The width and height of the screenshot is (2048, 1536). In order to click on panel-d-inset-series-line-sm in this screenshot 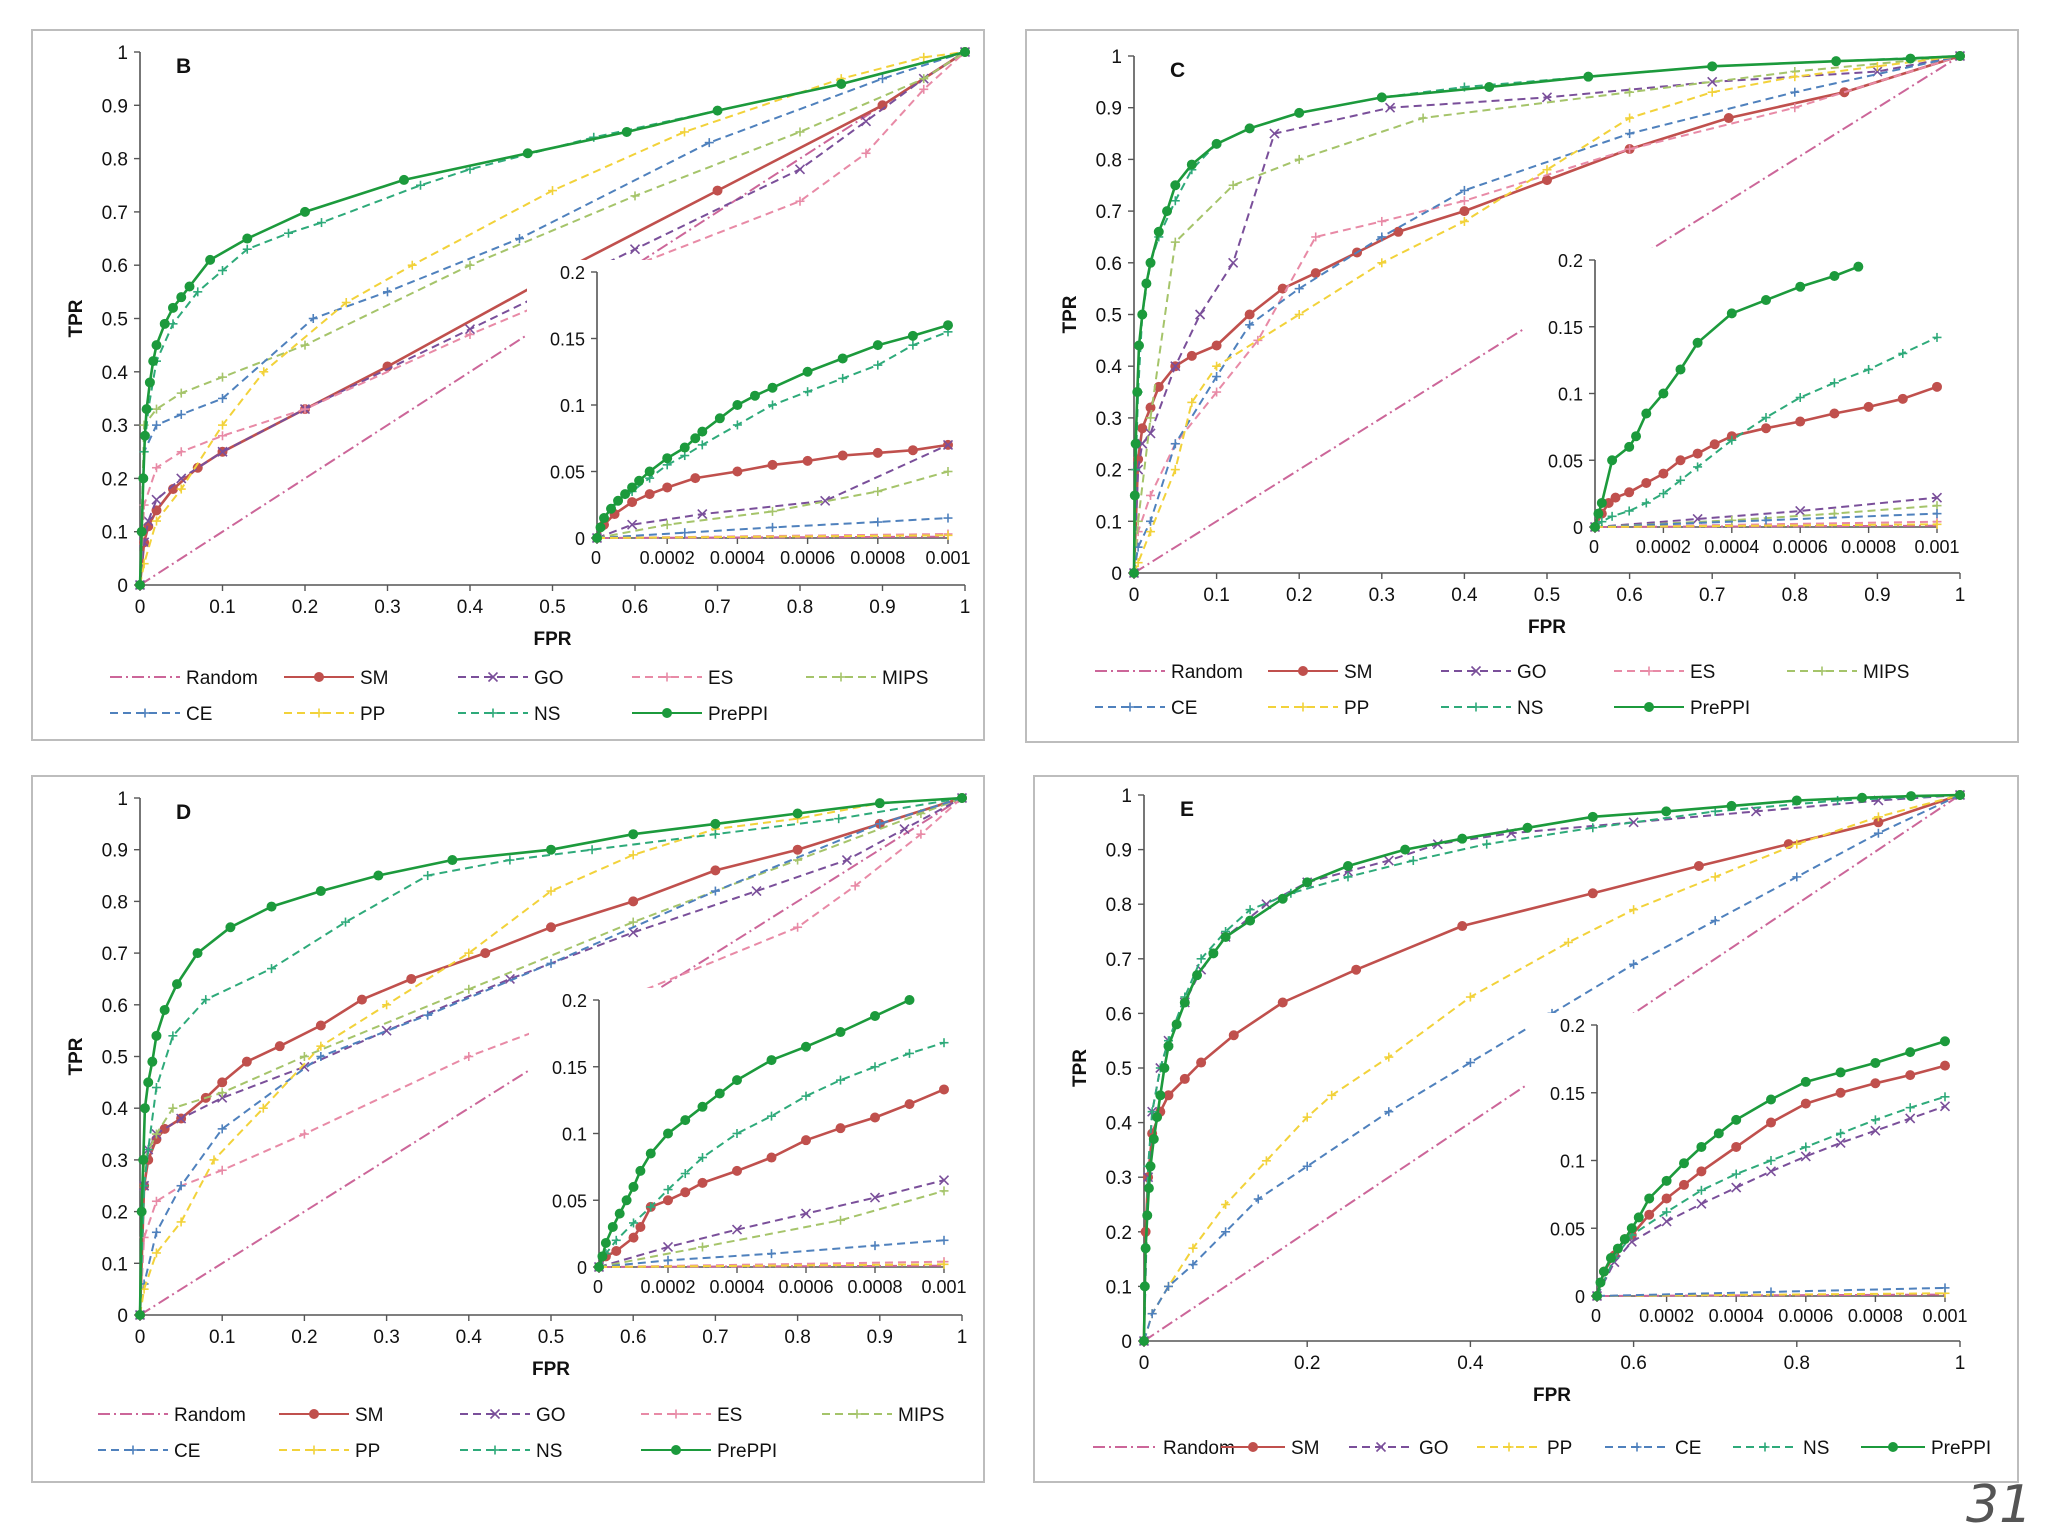, I will do `click(771, 1178)`.